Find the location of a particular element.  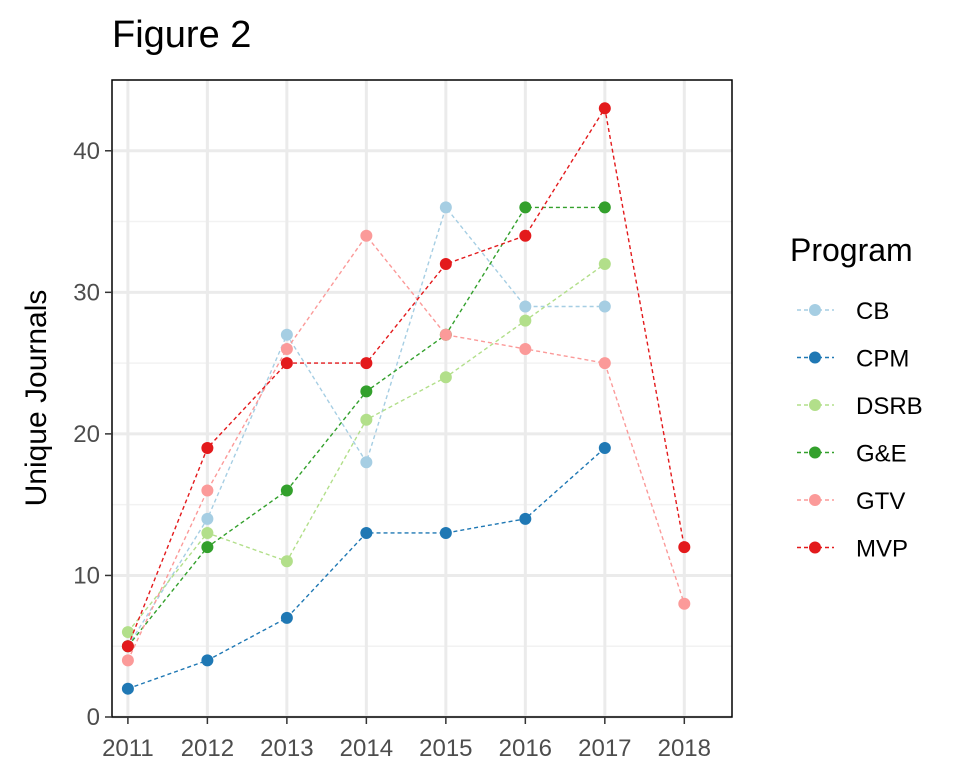

legend-item: DSRB is located at coordinates (860, 406).